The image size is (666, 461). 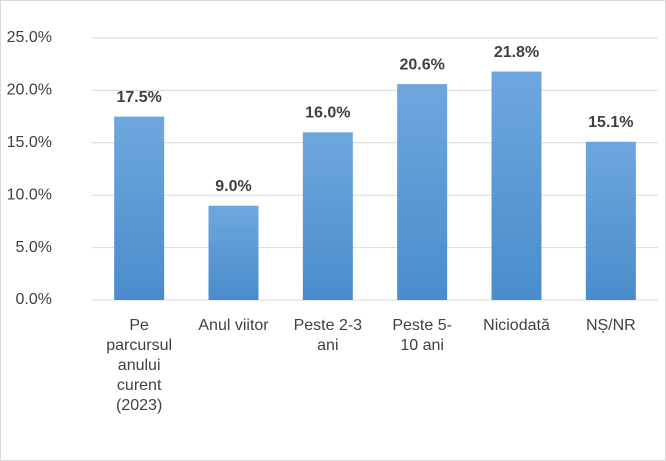 I want to click on data-label: 9.0%, so click(x=233, y=186).